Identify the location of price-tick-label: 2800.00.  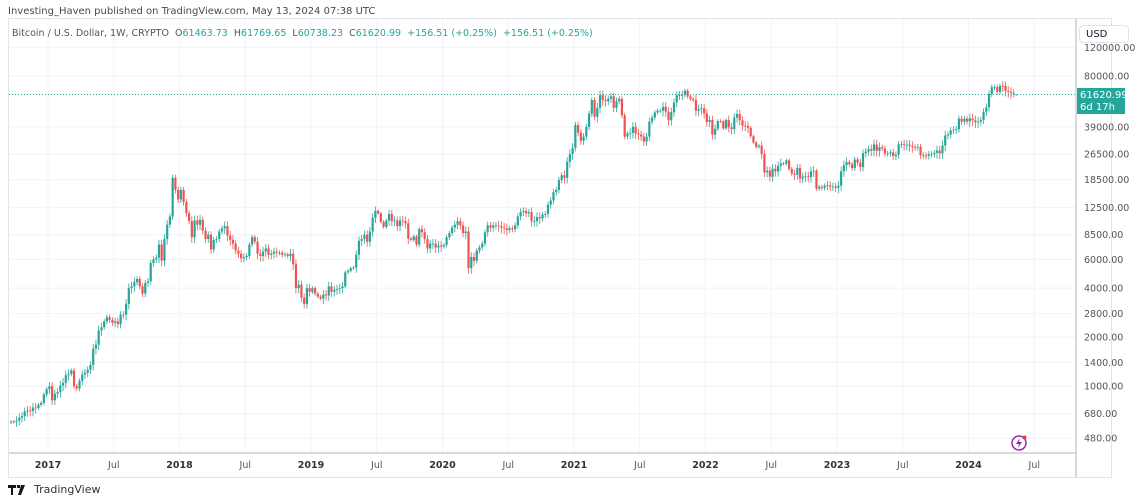
(1103, 314).